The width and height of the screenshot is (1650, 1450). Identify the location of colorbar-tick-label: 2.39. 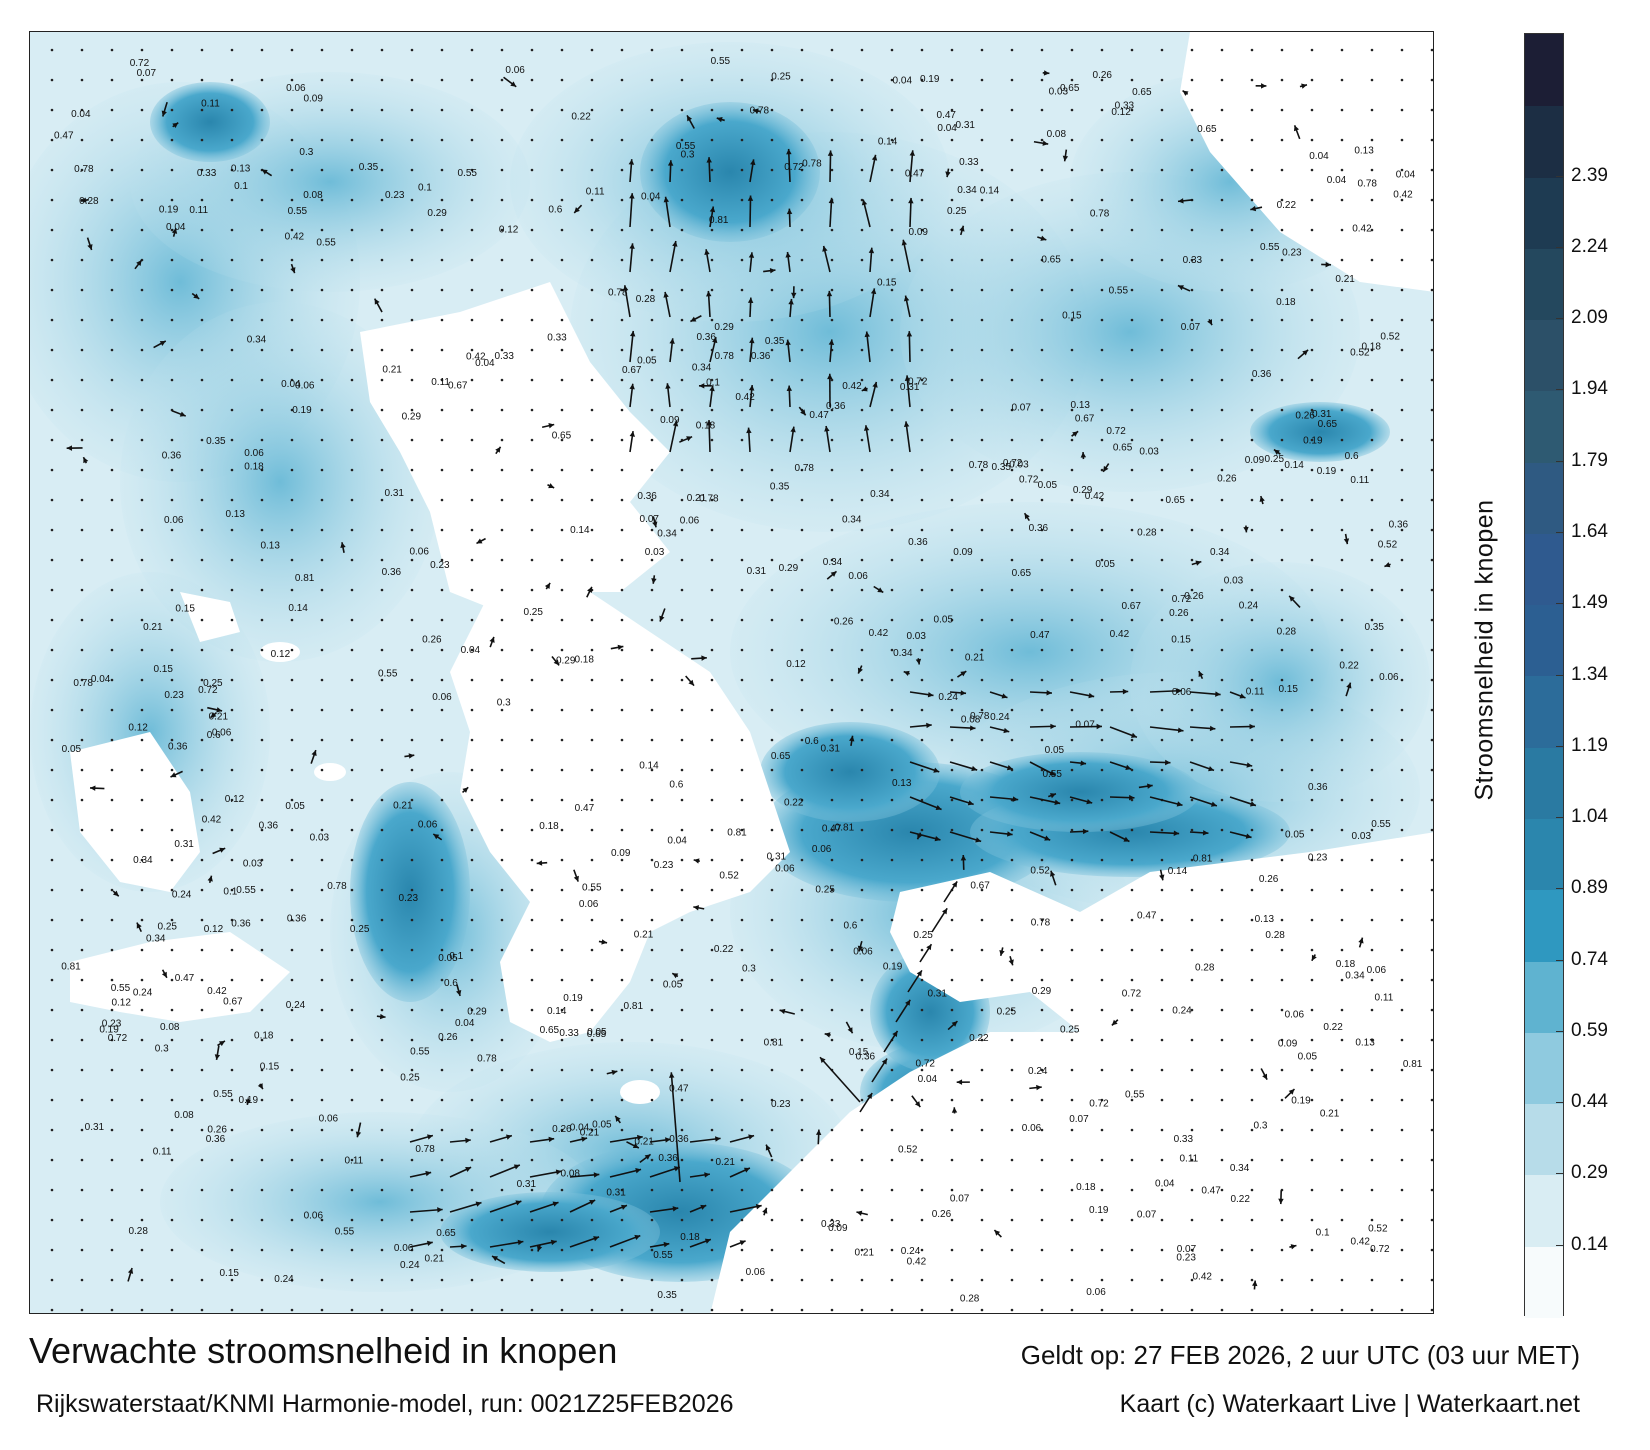
(1589, 175).